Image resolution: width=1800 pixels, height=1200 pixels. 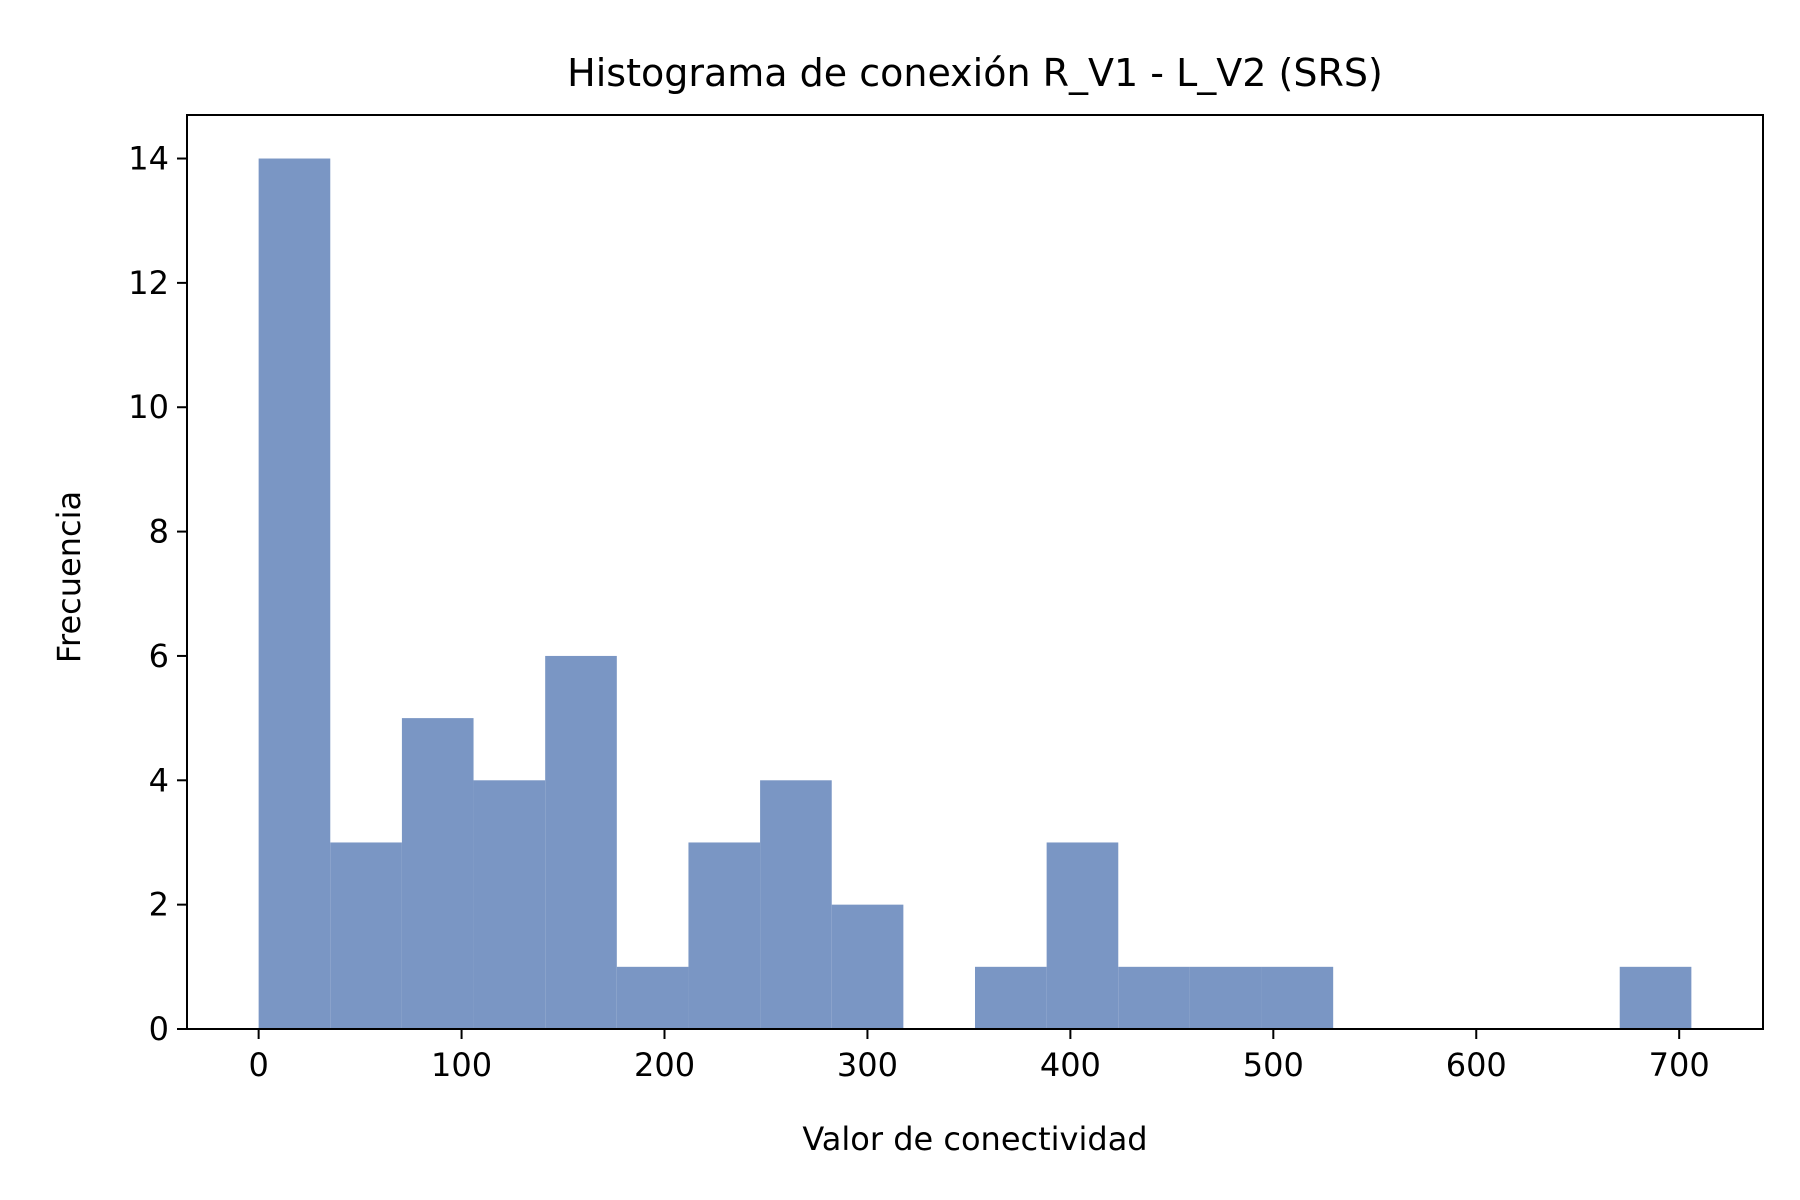 What do you see at coordinates (1273, 1065) in the screenshot?
I see `x-tick-label: 500` at bounding box center [1273, 1065].